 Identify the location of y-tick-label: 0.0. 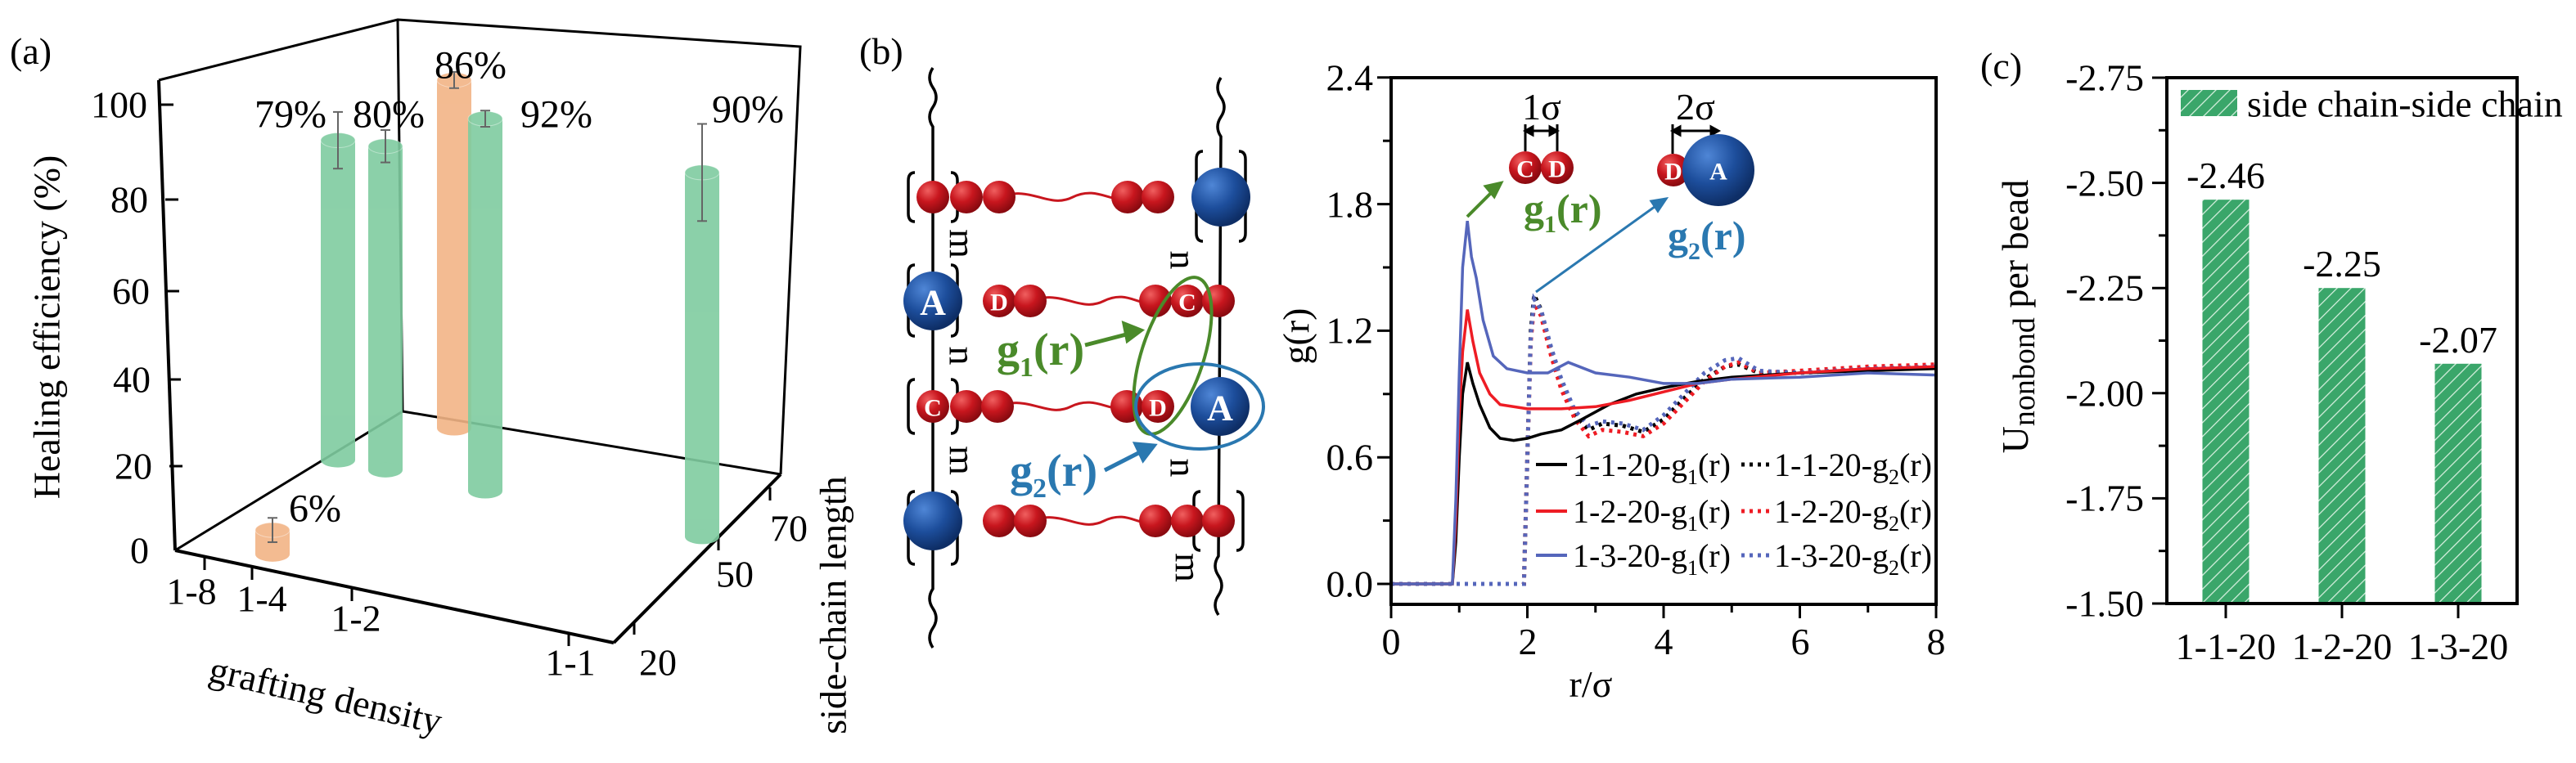
(1350, 584).